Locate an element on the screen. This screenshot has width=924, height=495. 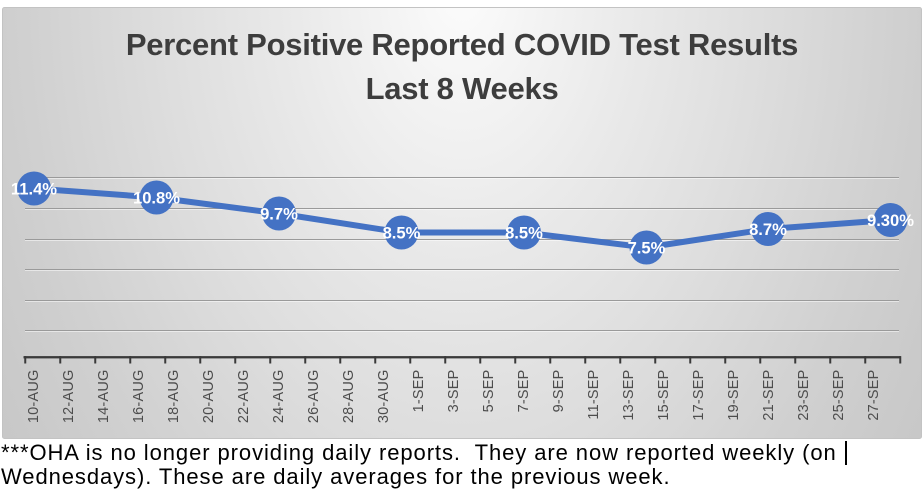
svg-text: 12-AUG is located at coordinates (69, 397).